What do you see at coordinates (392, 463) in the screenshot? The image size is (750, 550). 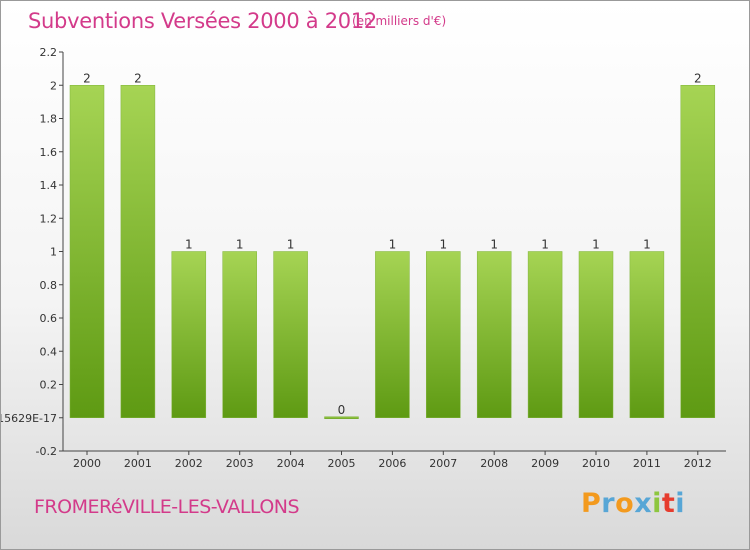 I see `x-tick-label: 2006` at bounding box center [392, 463].